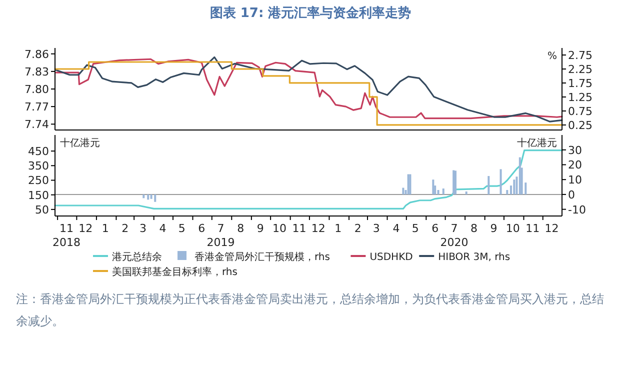  I want to click on x-tick-label: 11 2018, so click(66, 235).